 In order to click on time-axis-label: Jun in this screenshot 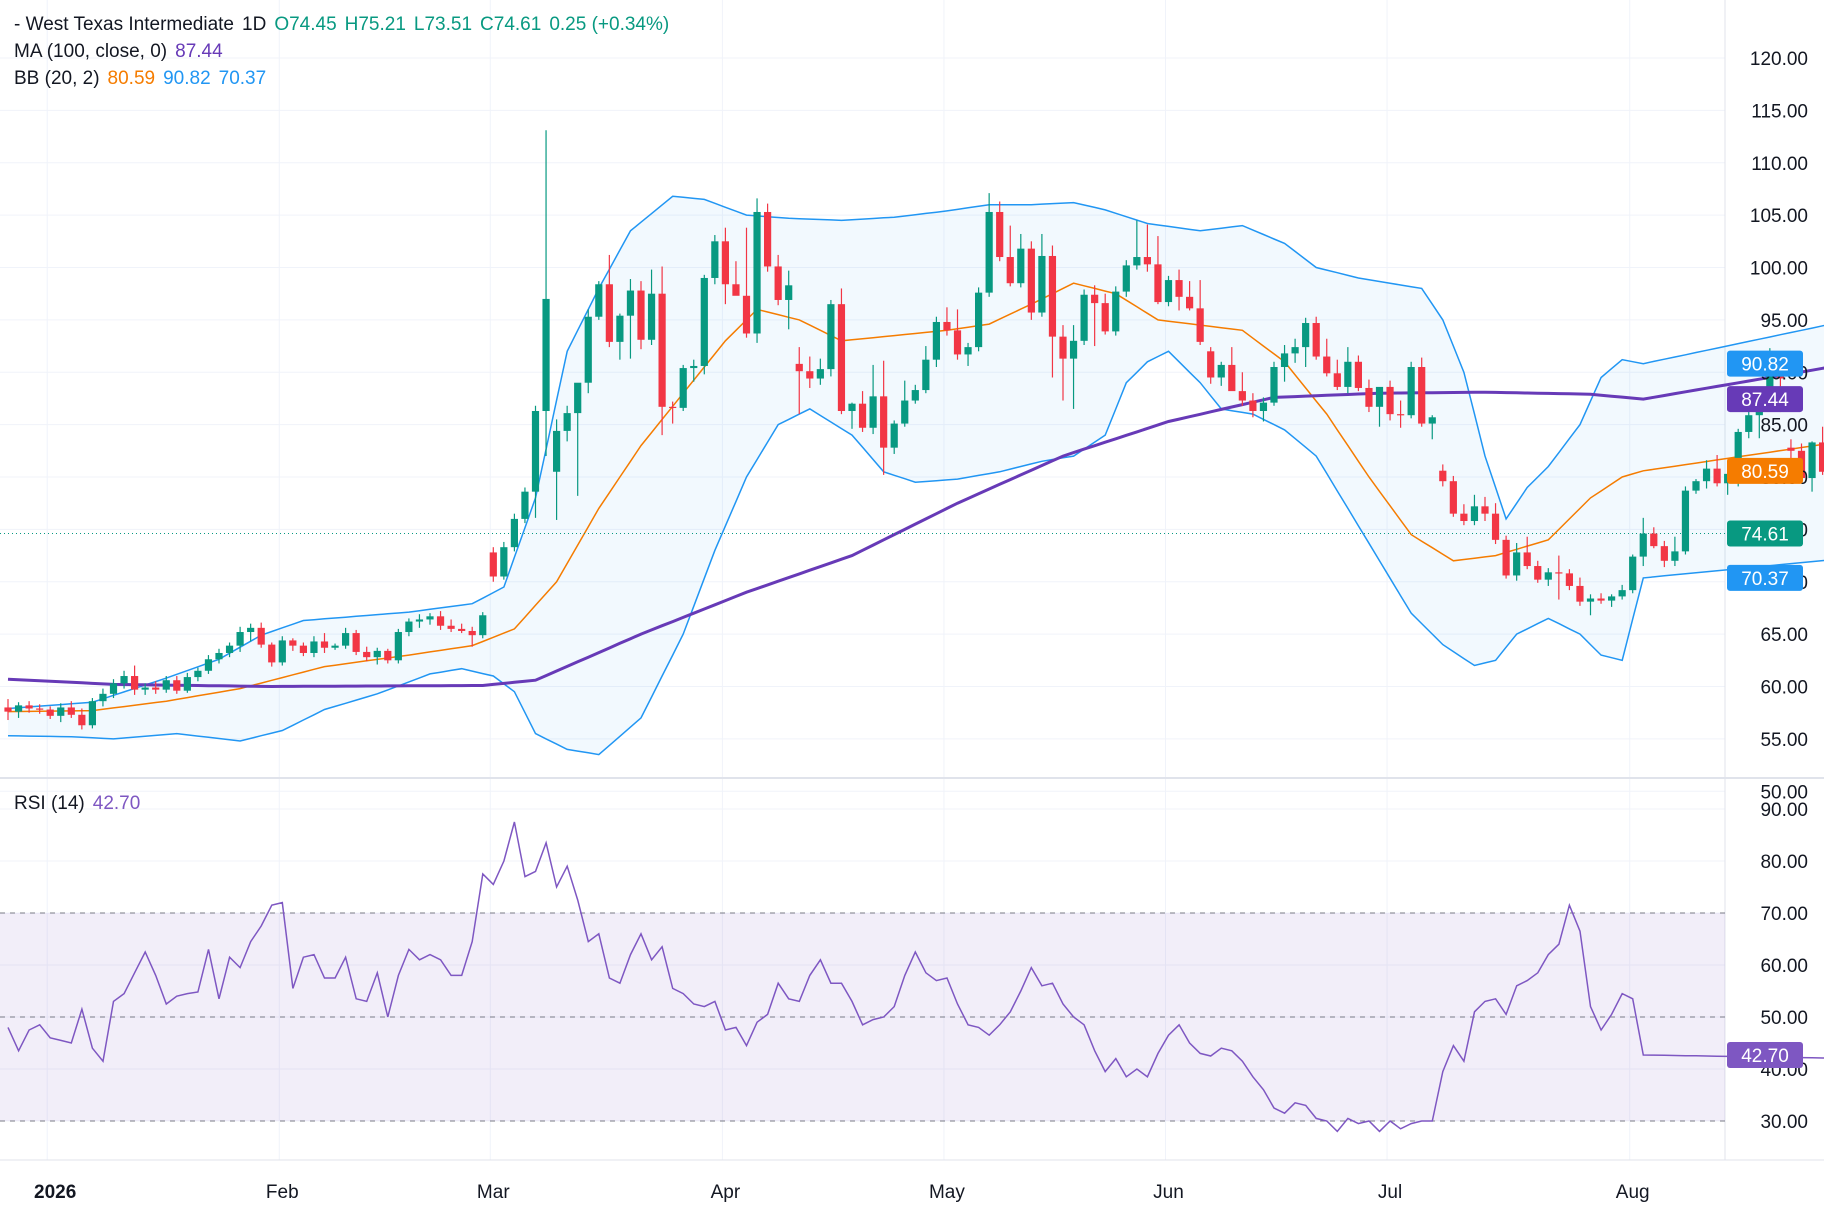, I will do `click(1168, 1192)`.